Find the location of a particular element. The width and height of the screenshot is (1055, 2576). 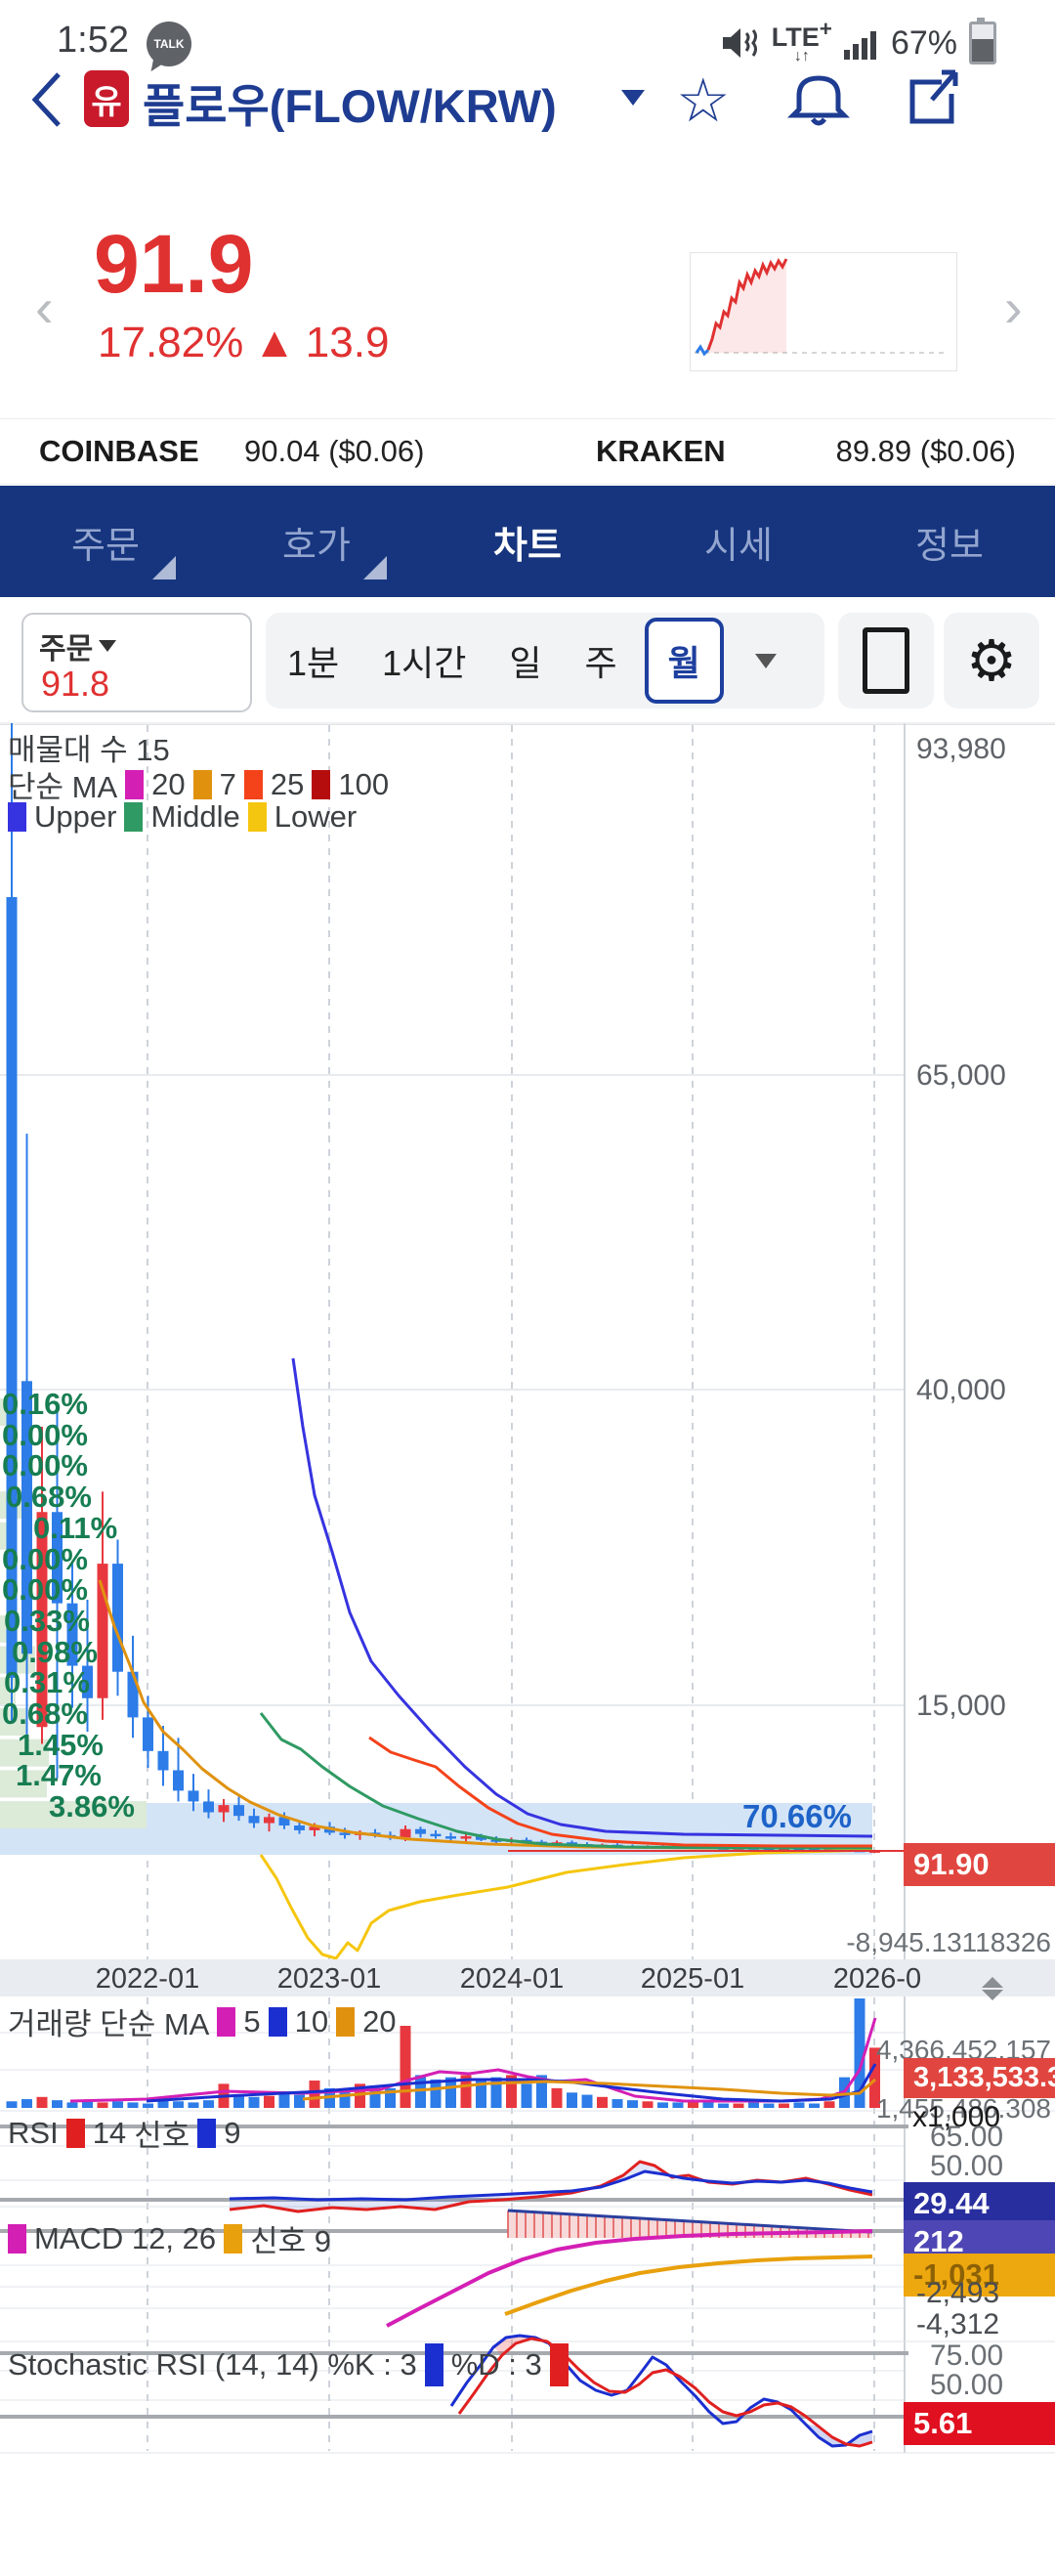

rsi-level-label: 65.00 is located at coordinates (967, 2137).